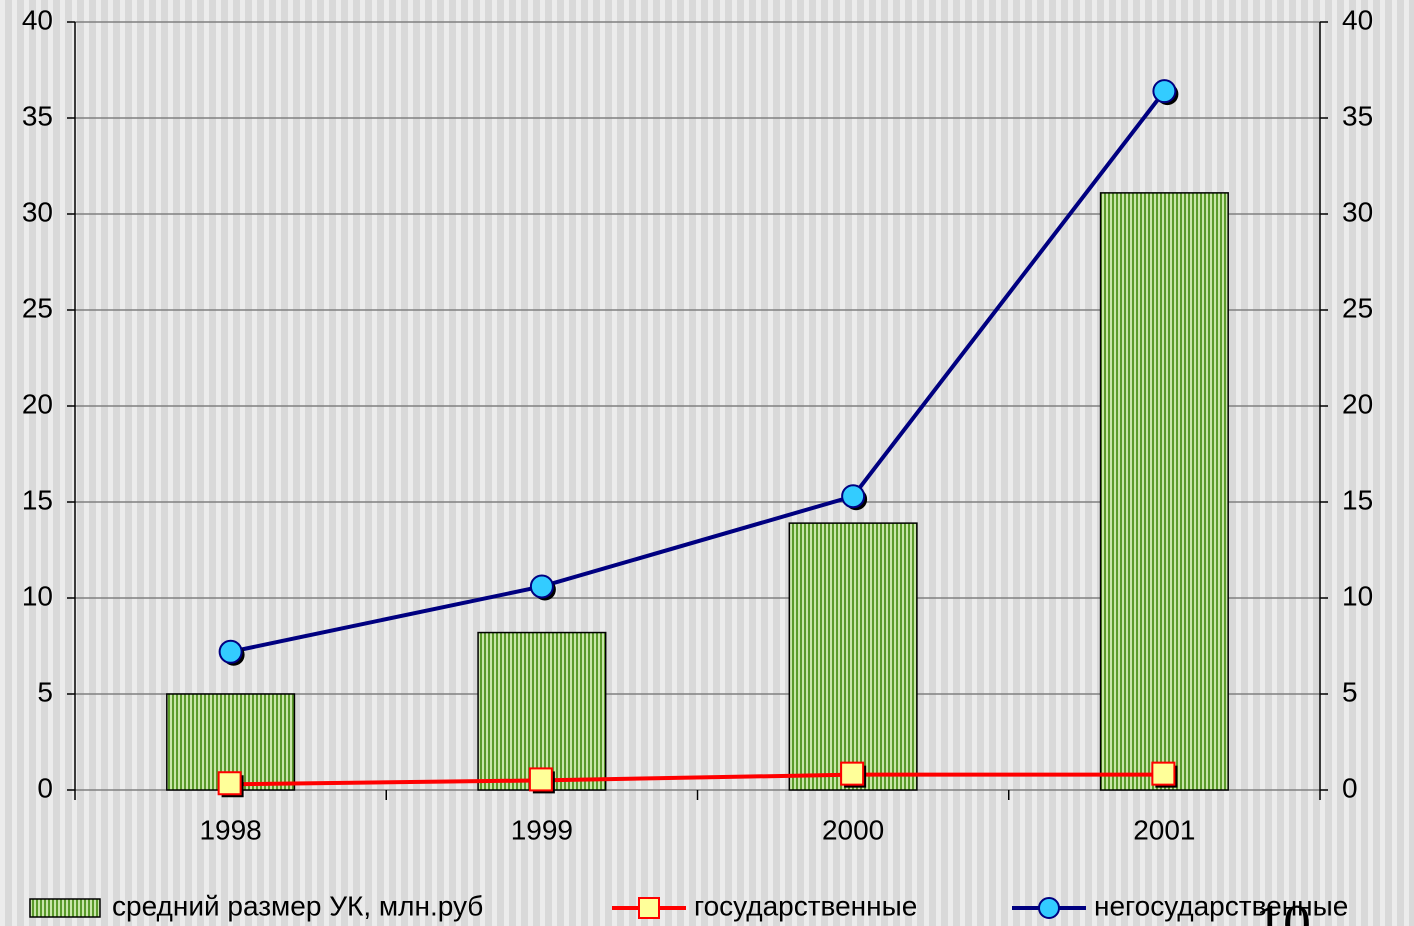 The image size is (1414, 926). What do you see at coordinates (230, 829) in the screenshot?
I see `x-tick-label: 1998` at bounding box center [230, 829].